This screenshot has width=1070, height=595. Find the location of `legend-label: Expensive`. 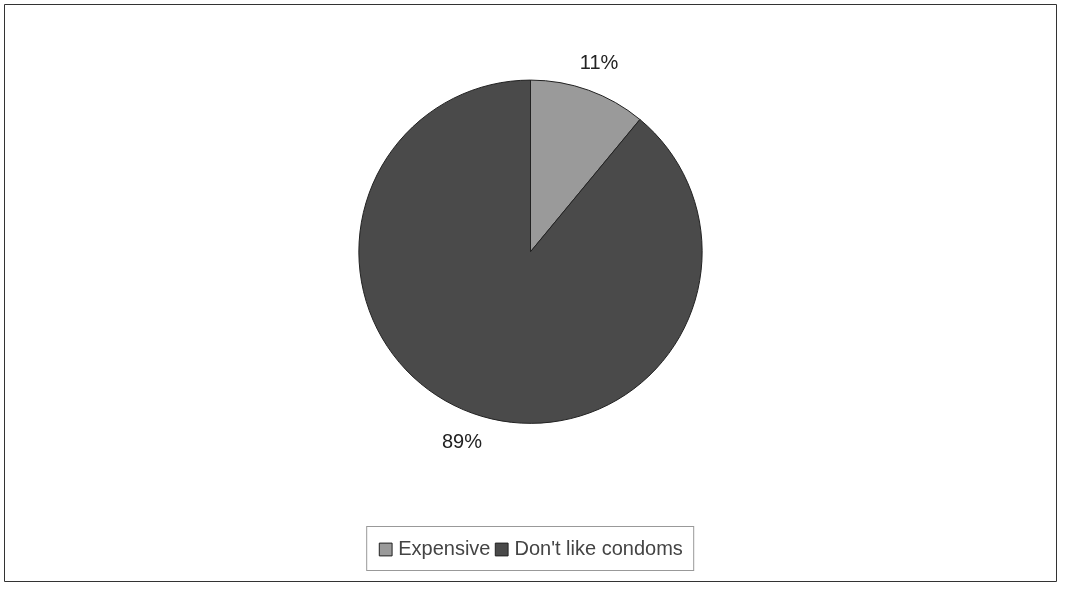

legend-label: Expensive is located at coordinates (444, 548).